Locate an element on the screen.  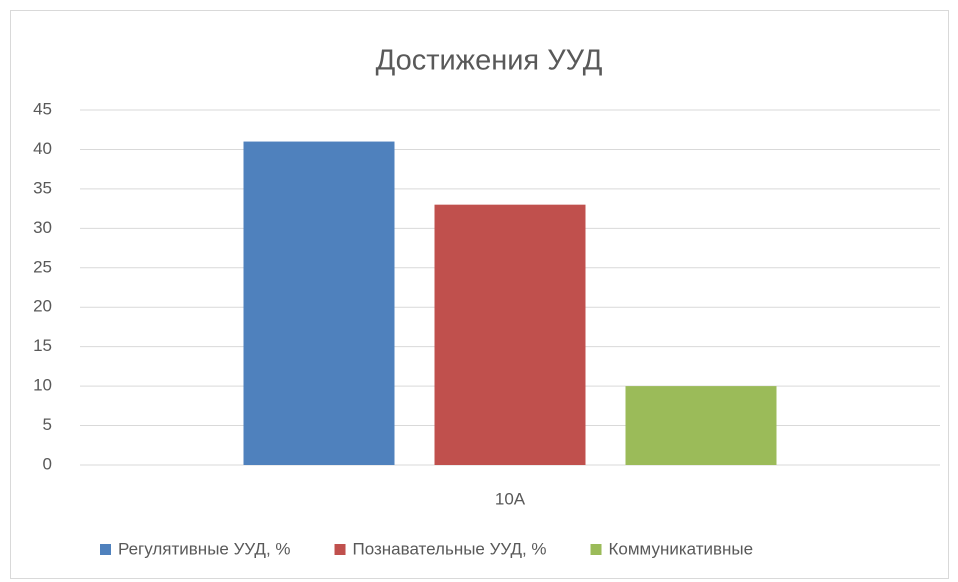
x-tick-label: 10А is located at coordinates (510, 498).